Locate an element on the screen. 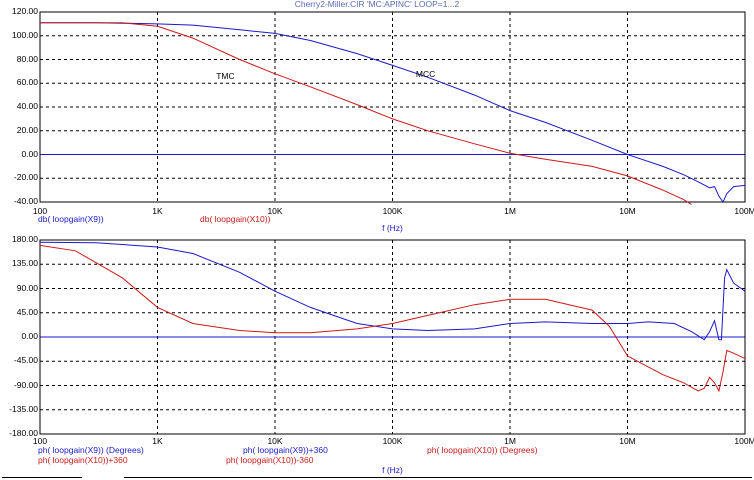 This screenshot has width=754, height=480. legend-entry: ph( loopgain(X10))-360 is located at coordinates (270, 460).